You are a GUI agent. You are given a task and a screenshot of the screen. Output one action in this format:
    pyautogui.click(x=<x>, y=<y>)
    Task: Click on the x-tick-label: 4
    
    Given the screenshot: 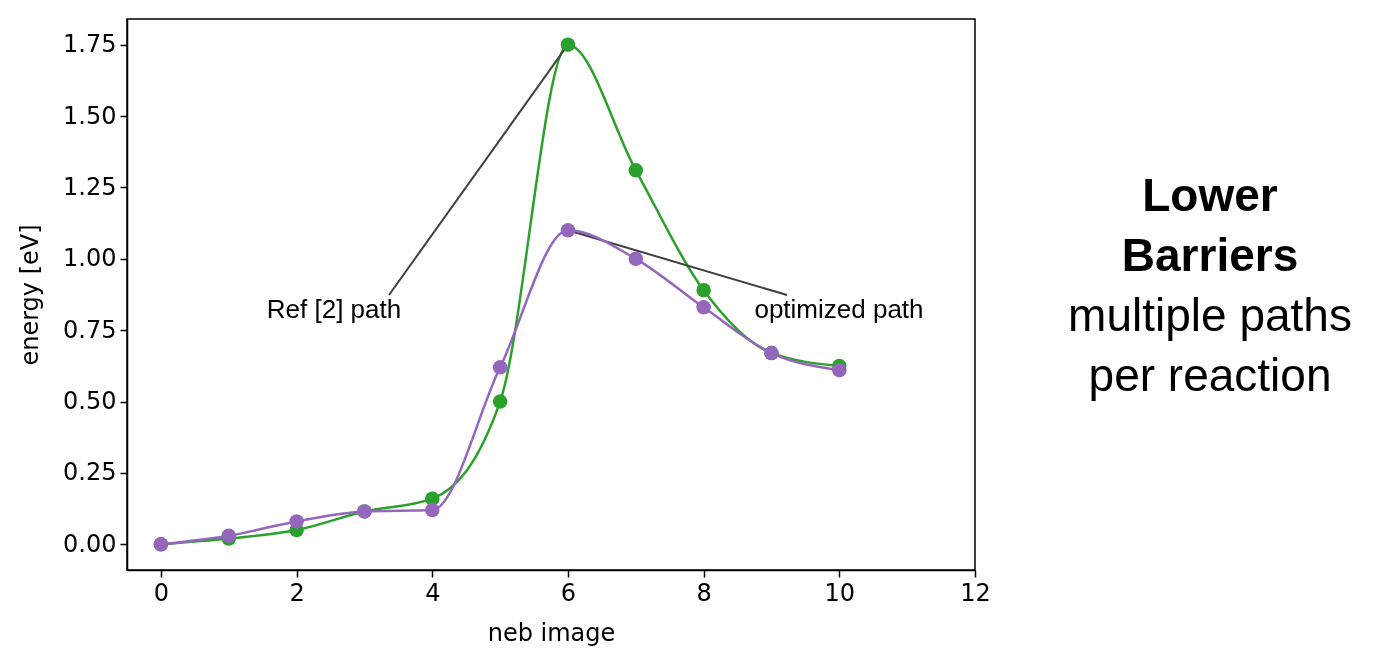 What is the action you would take?
    pyautogui.click(x=433, y=592)
    